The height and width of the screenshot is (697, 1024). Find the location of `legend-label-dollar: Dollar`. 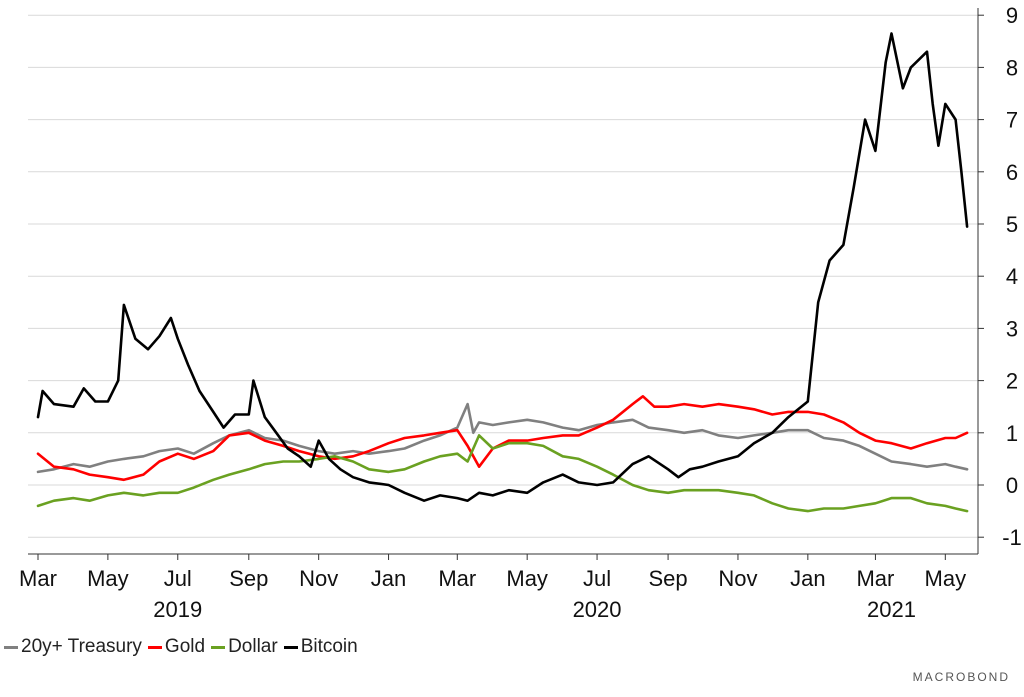

legend-label-dollar: Dollar is located at coordinates (253, 646).